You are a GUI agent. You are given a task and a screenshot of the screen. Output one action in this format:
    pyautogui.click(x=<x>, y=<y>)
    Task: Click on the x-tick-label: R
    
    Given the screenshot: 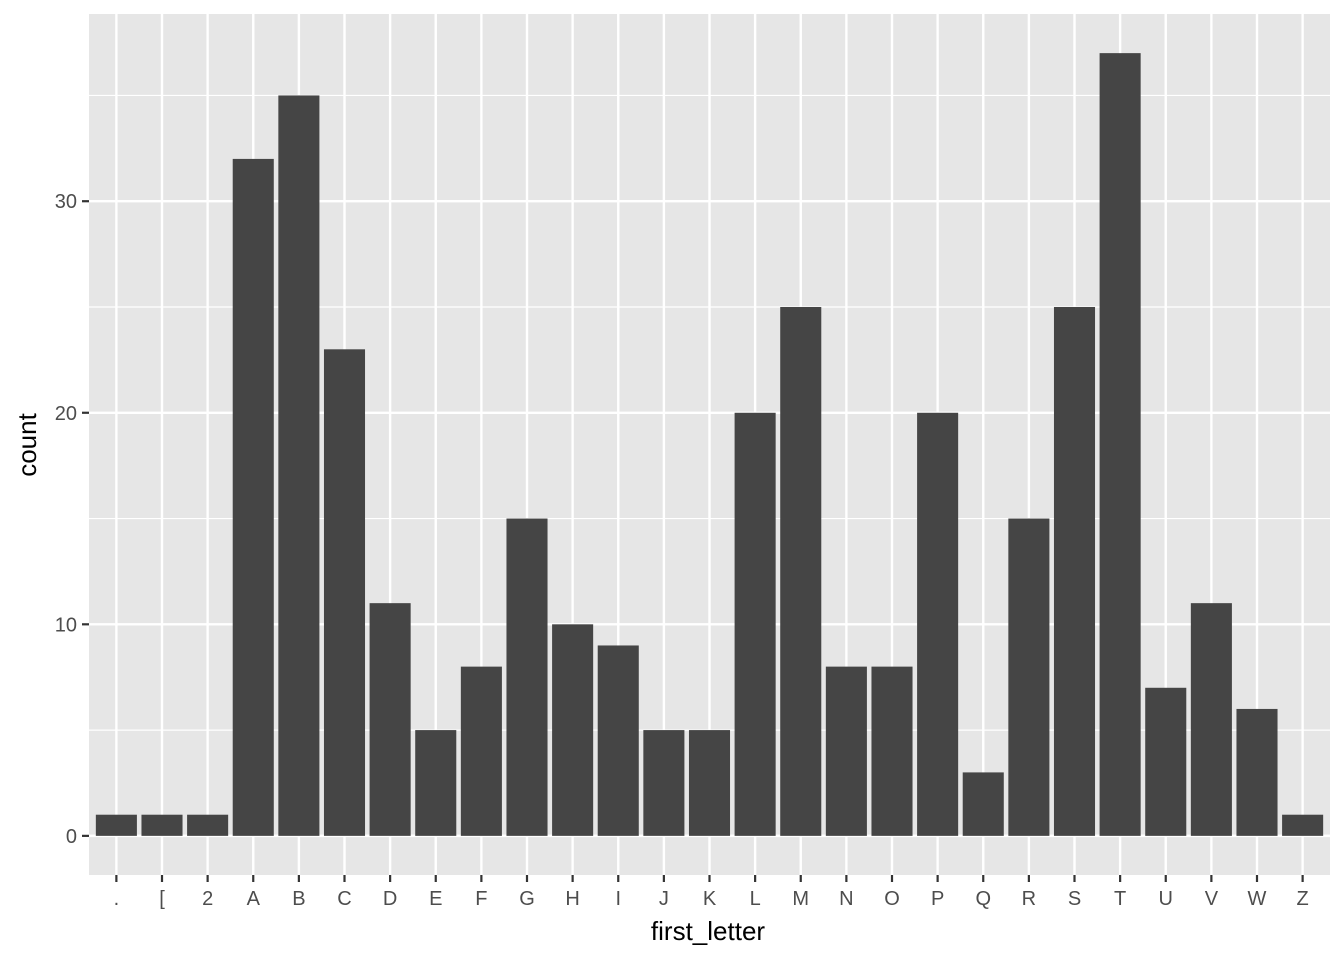 What is the action you would take?
    pyautogui.click(x=1029, y=899)
    